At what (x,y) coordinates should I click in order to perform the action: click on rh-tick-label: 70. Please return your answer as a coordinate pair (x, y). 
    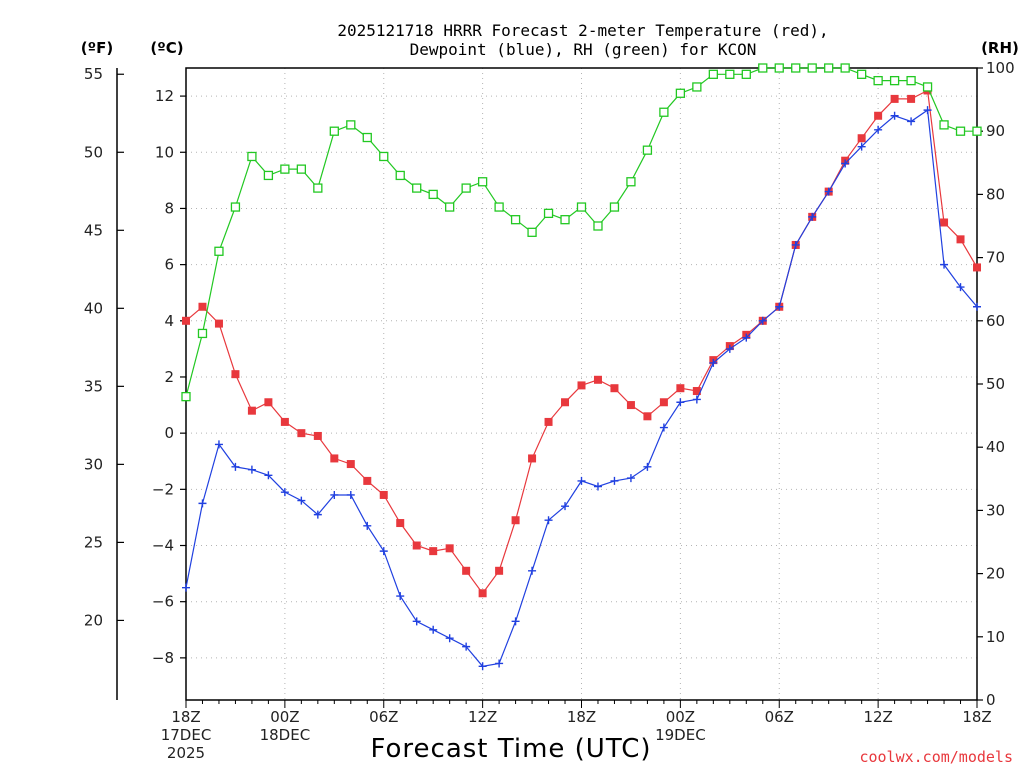
    Looking at the image, I should click on (995, 258).